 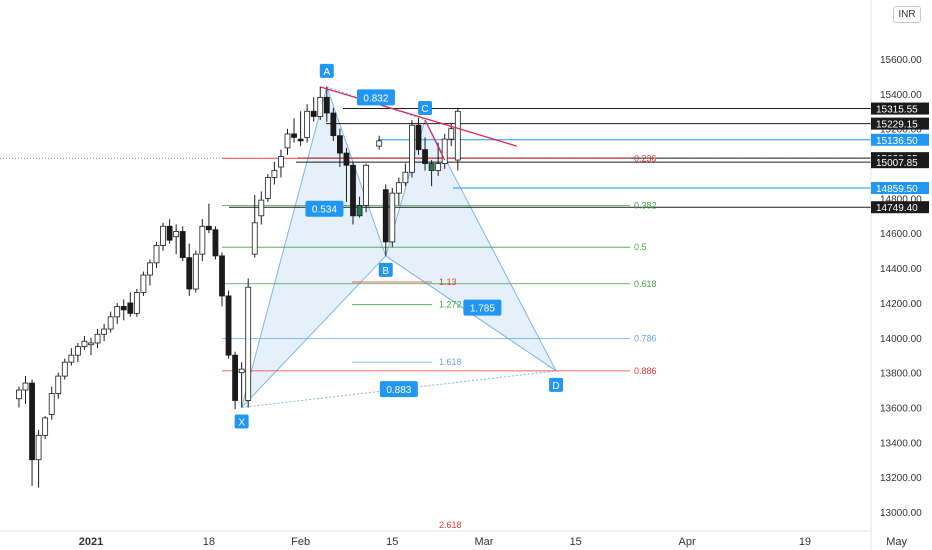 I want to click on ratio-label: 0.883, so click(x=398, y=390).